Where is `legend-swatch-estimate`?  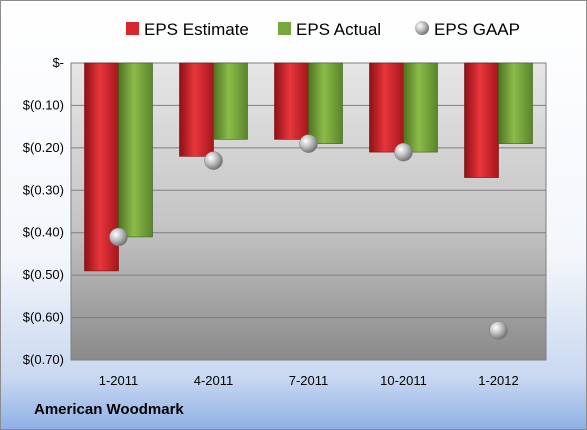
legend-swatch-estimate is located at coordinates (132, 28).